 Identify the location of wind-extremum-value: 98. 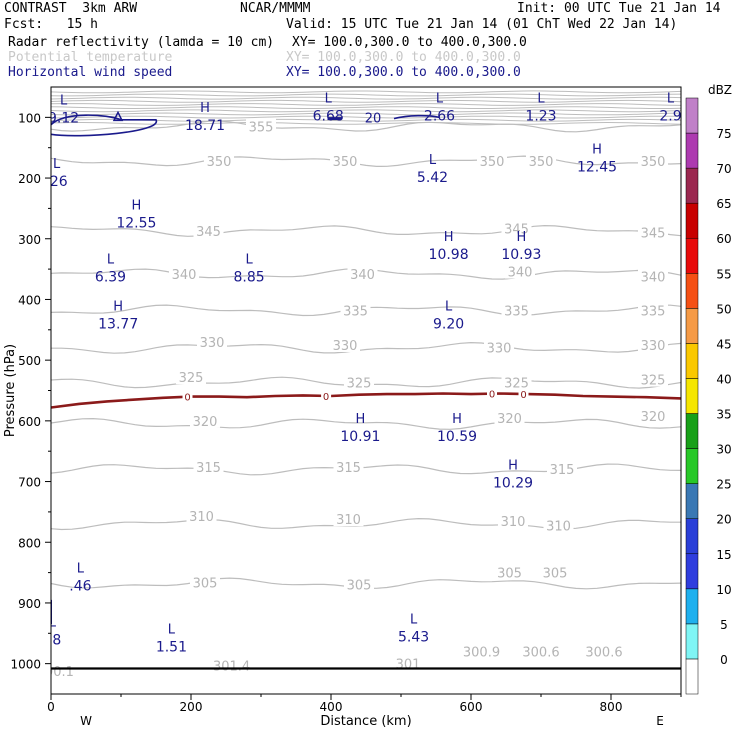
(52, 640).